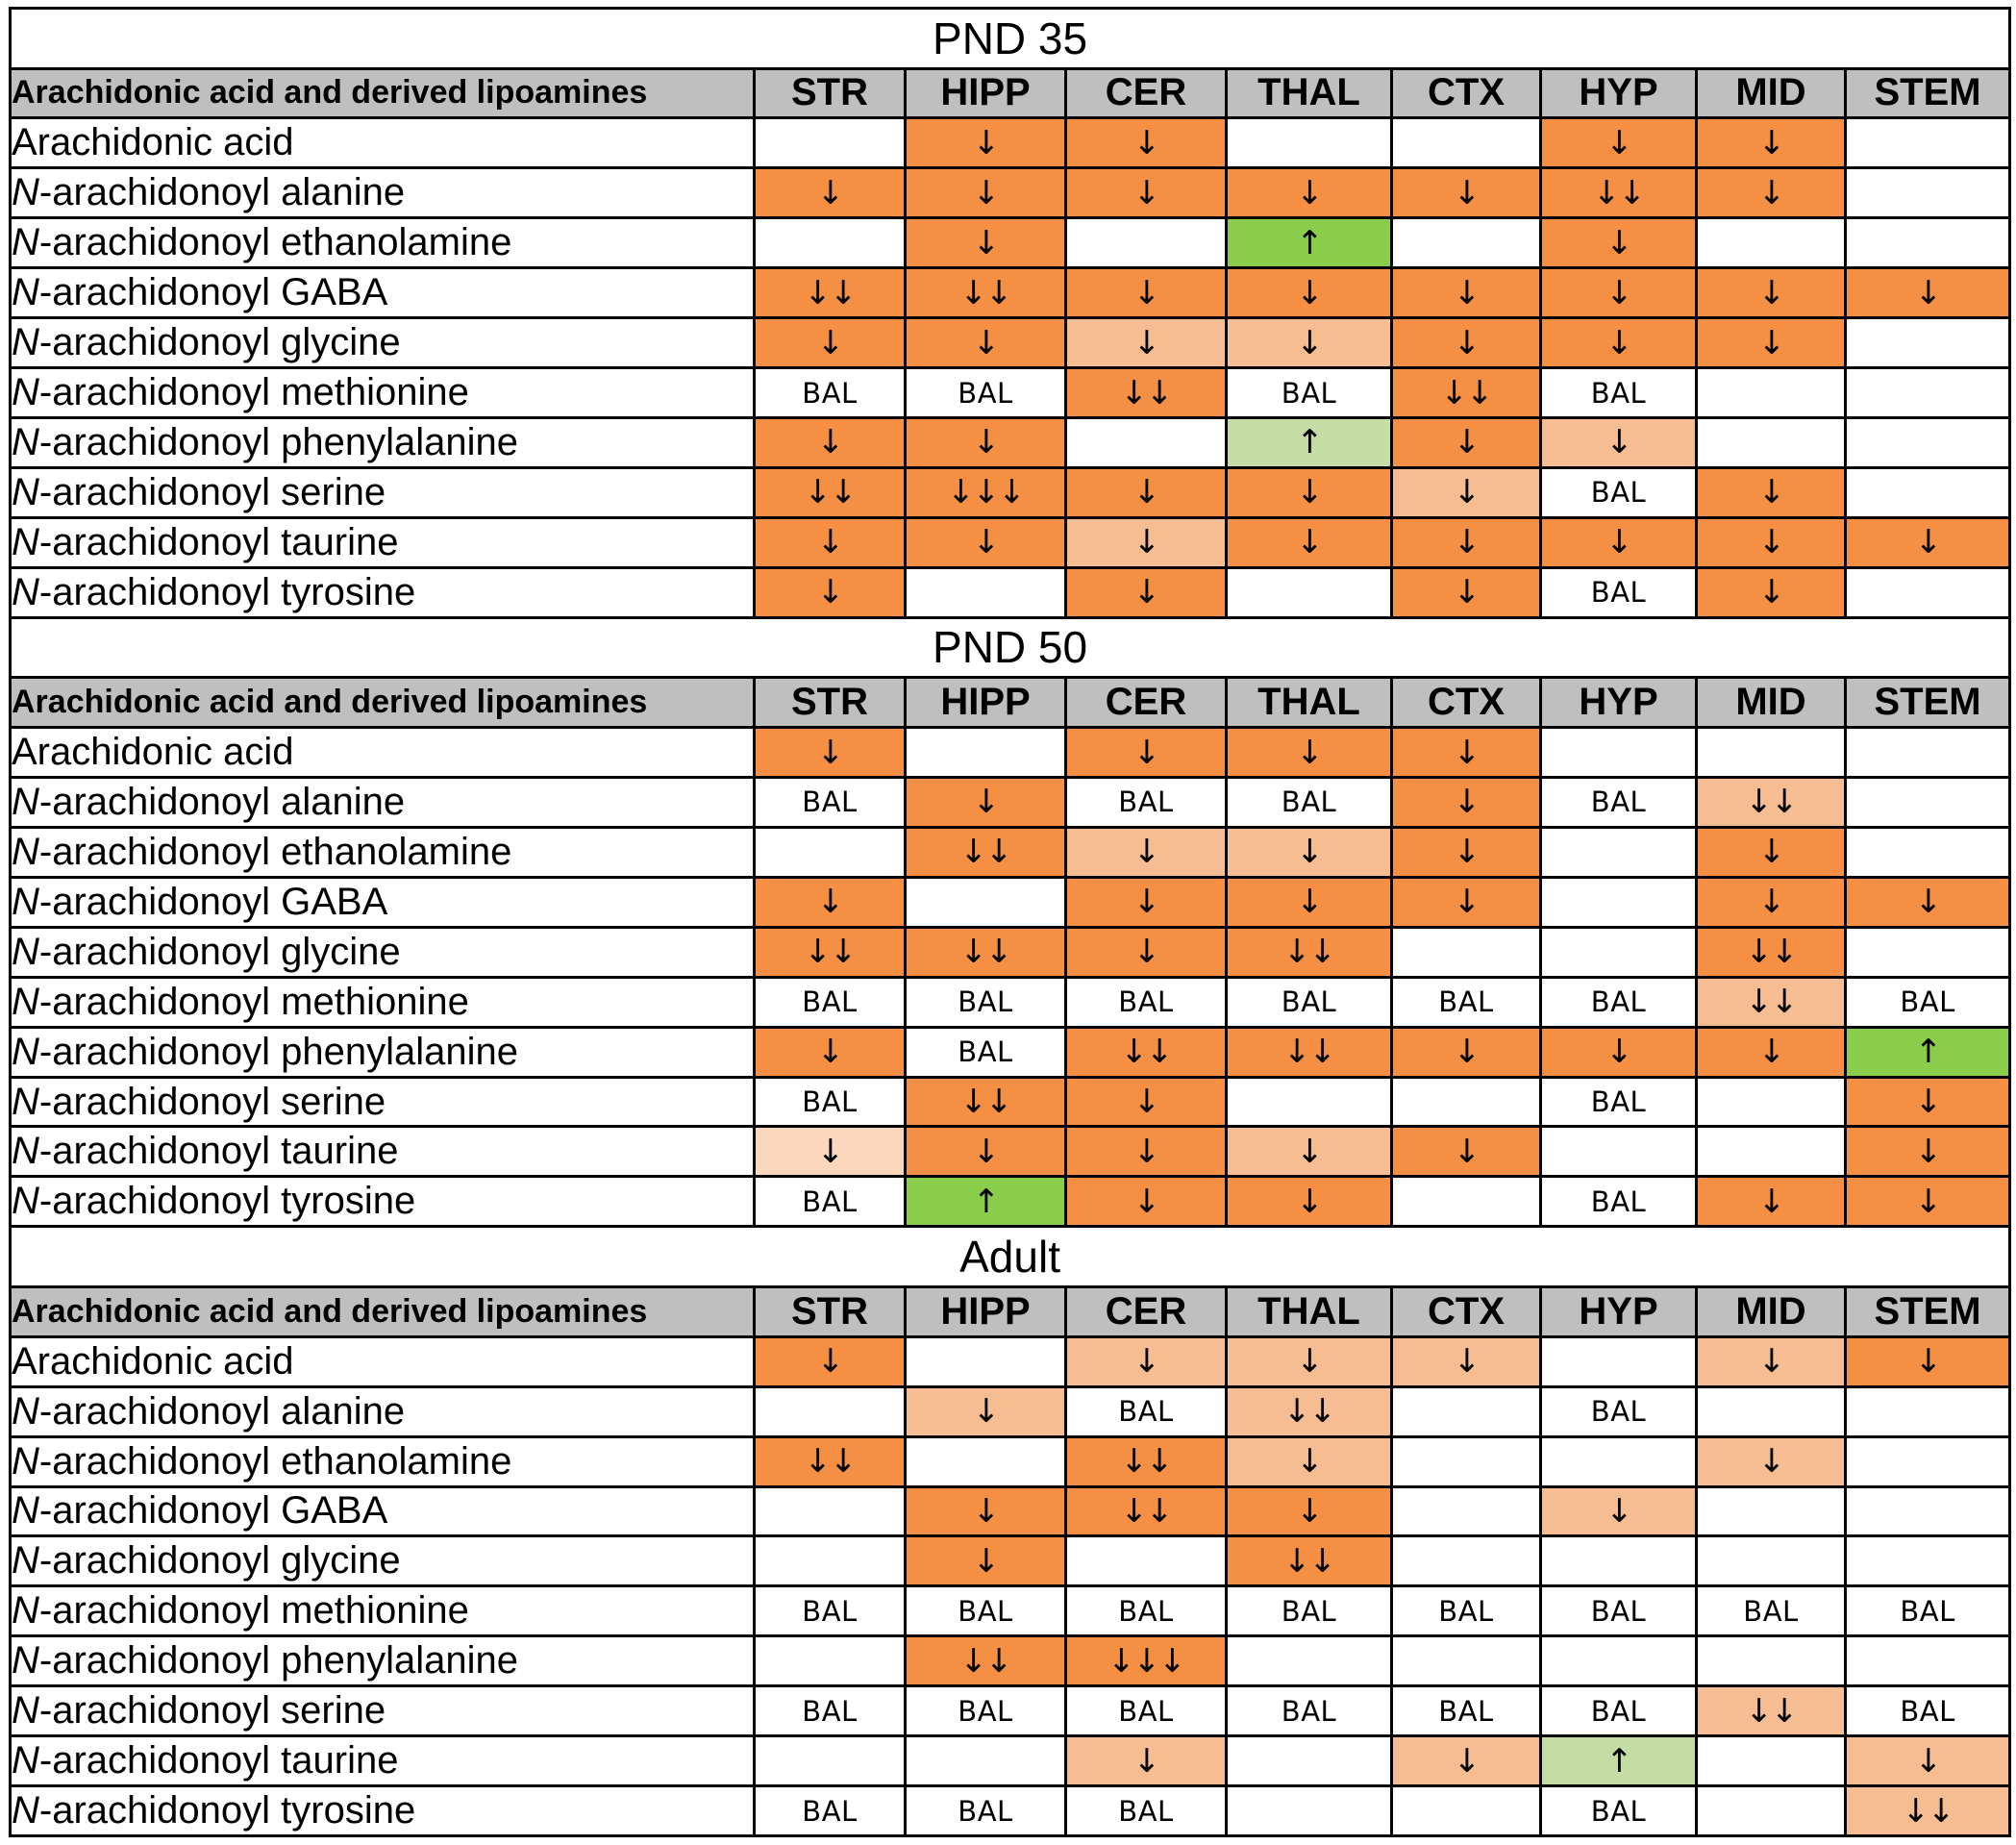 This screenshot has width=2016, height=1845. I want to click on table-row: N-arachidonoyl serine BAL ↓↓ ↓ BAL ↓, so click(1010, 1102).